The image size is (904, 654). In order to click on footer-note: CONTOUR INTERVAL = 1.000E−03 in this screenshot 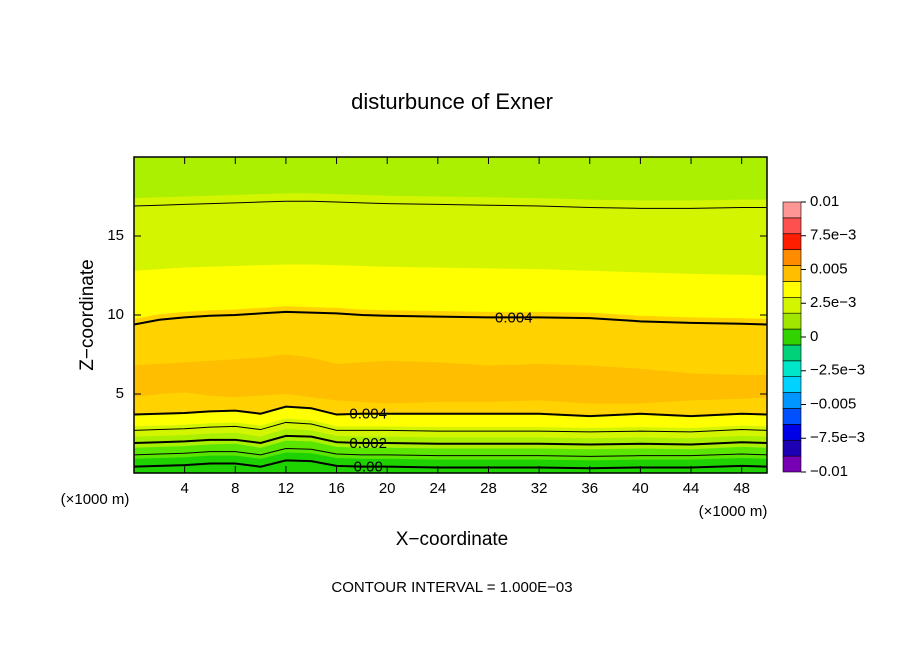, I will do `click(451, 587)`.